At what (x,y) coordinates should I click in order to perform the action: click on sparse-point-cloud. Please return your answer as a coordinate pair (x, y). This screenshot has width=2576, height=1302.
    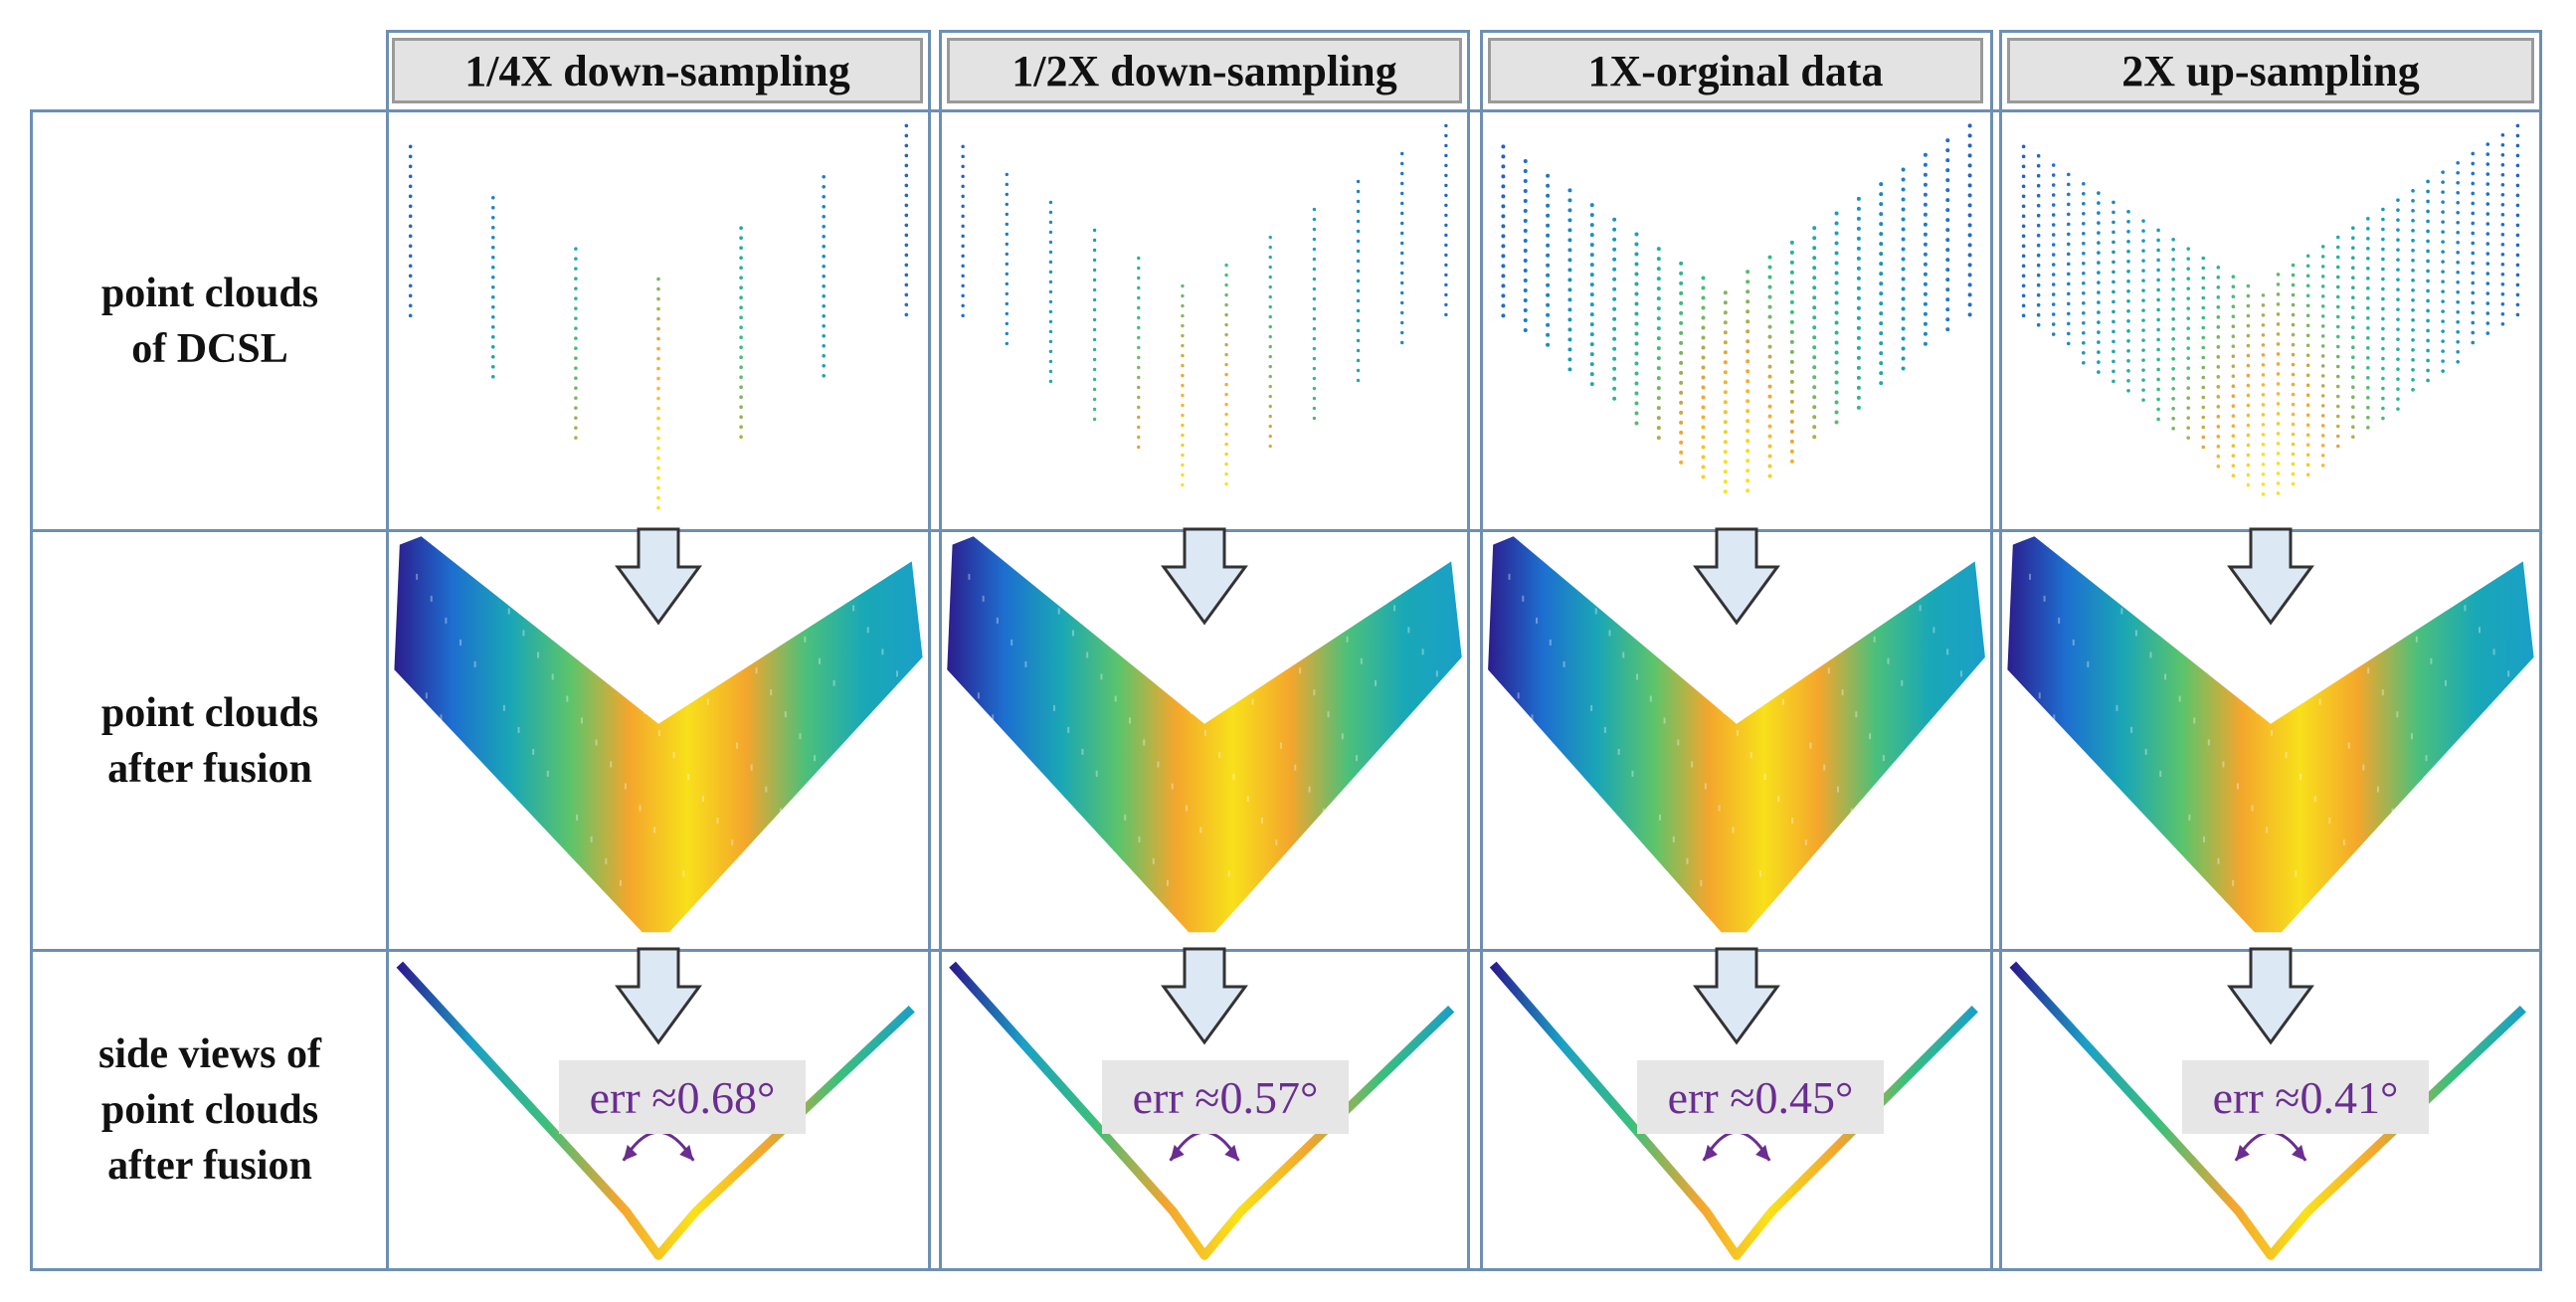
    Looking at the image, I should click on (1736, 308).